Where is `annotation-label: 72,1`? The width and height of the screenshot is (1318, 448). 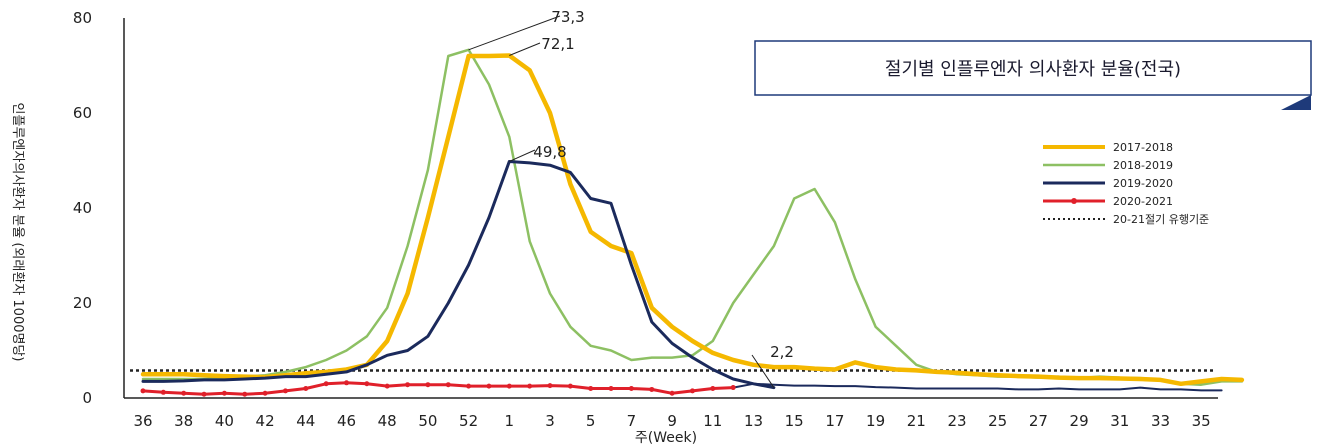
annotation-label: 72,1 is located at coordinates (557, 44).